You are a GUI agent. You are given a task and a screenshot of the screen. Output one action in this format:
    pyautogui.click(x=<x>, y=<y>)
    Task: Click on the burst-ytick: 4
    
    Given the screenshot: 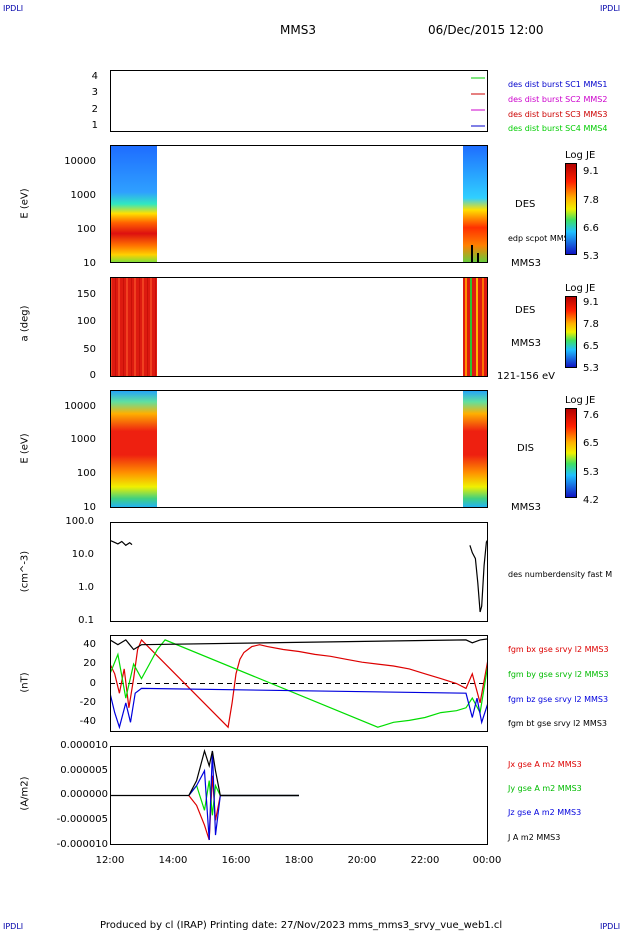 What is the action you would take?
    pyautogui.click(x=94, y=76)
    